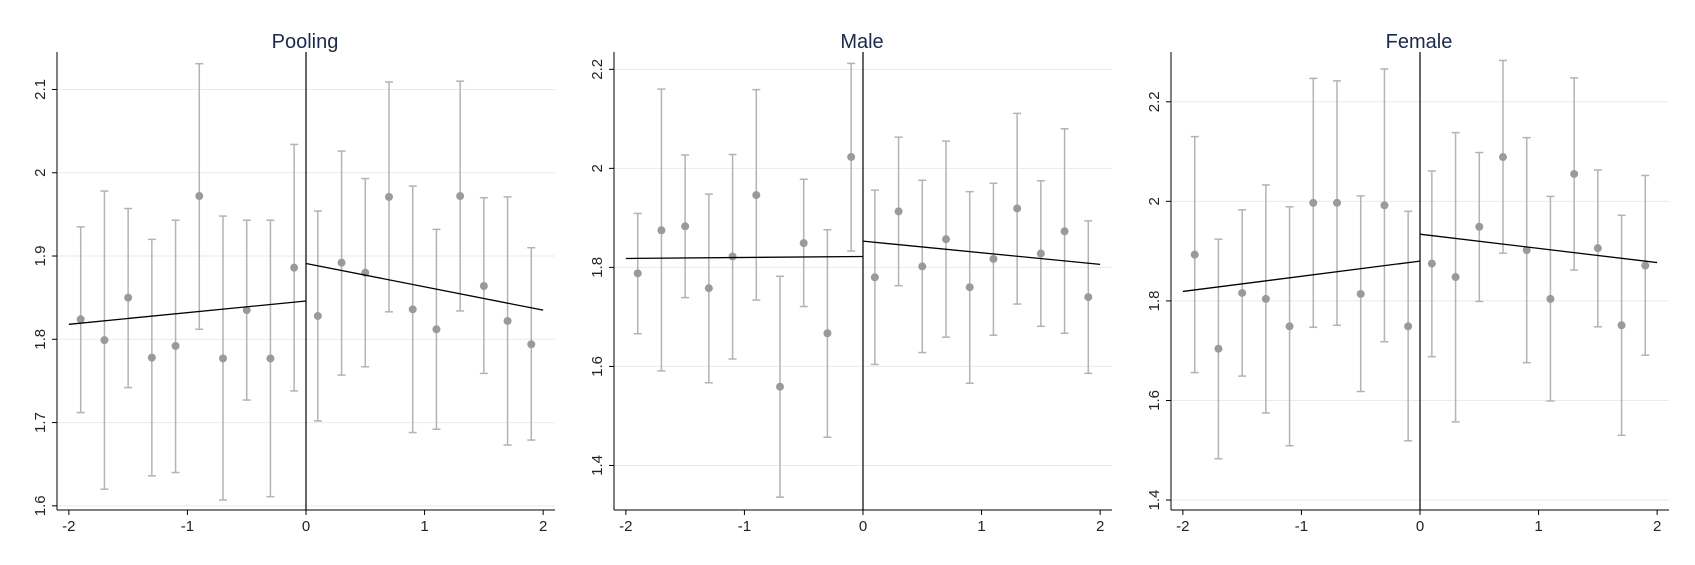  What do you see at coordinates (40, 89) in the screenshot?
I see `y-tick-label: 2.1` at bounding box center [40, 89].